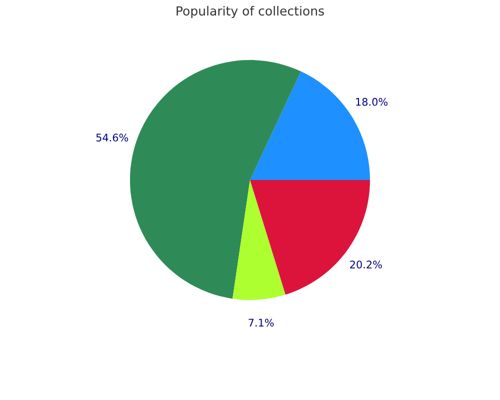 Image resolution: width=500 pixels, height=400 pixels. I want to click on data-label: 54.6%, so click(112, 138).